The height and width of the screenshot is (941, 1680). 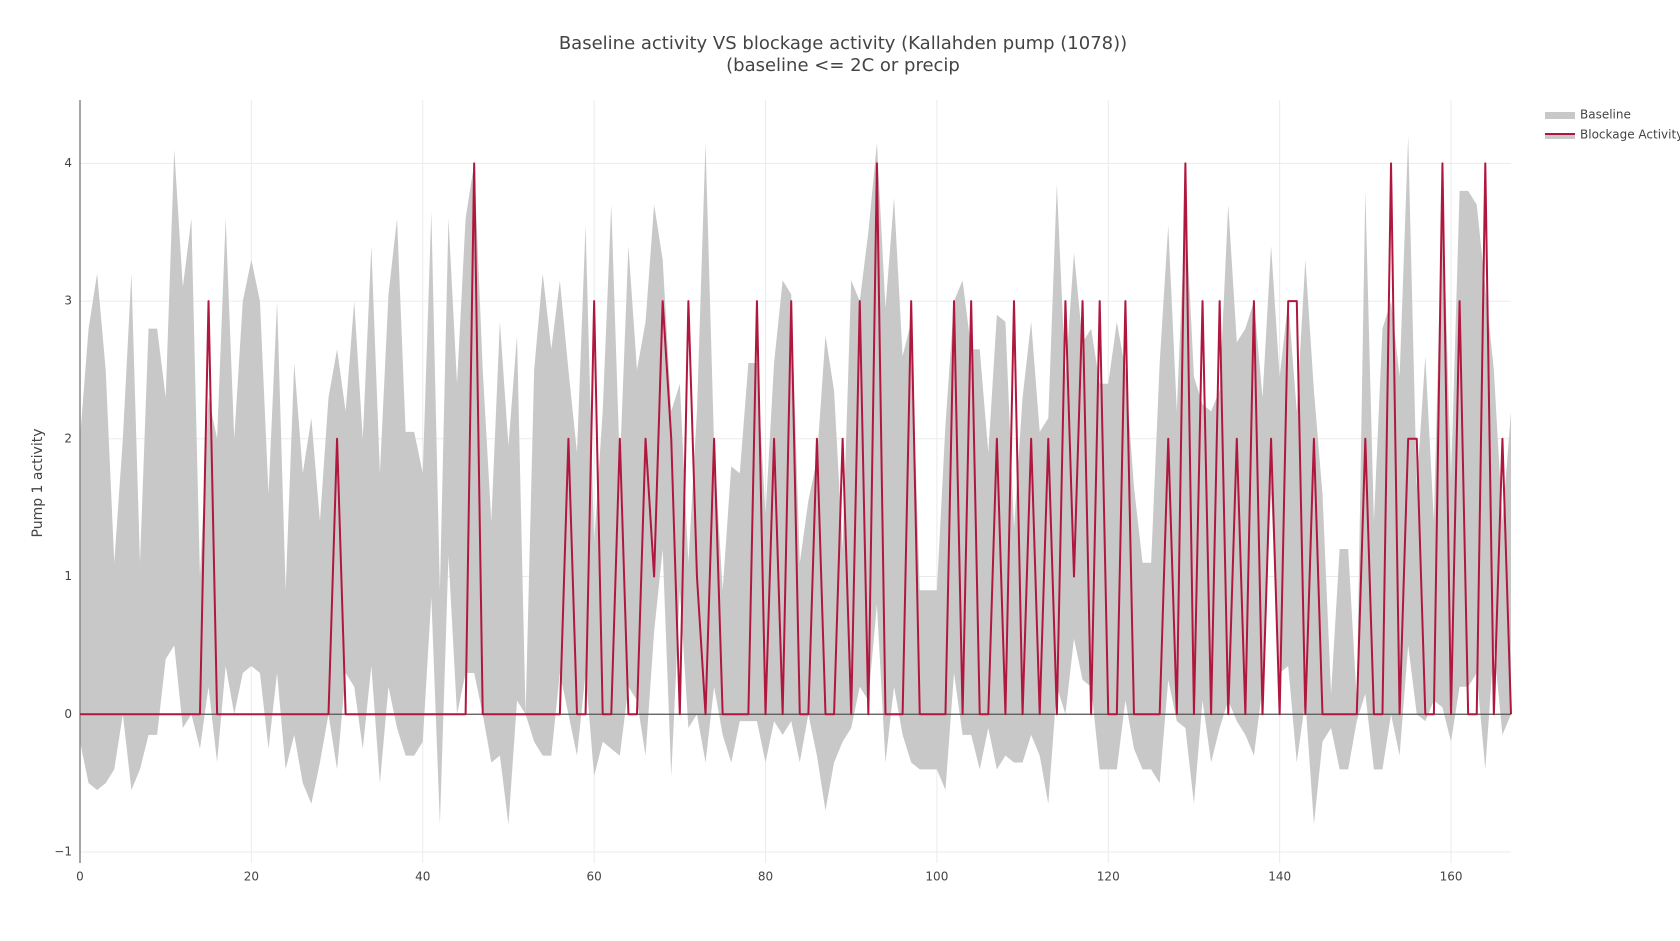 I want to click on x-tick-label: 80, so click(x=765, y=877).